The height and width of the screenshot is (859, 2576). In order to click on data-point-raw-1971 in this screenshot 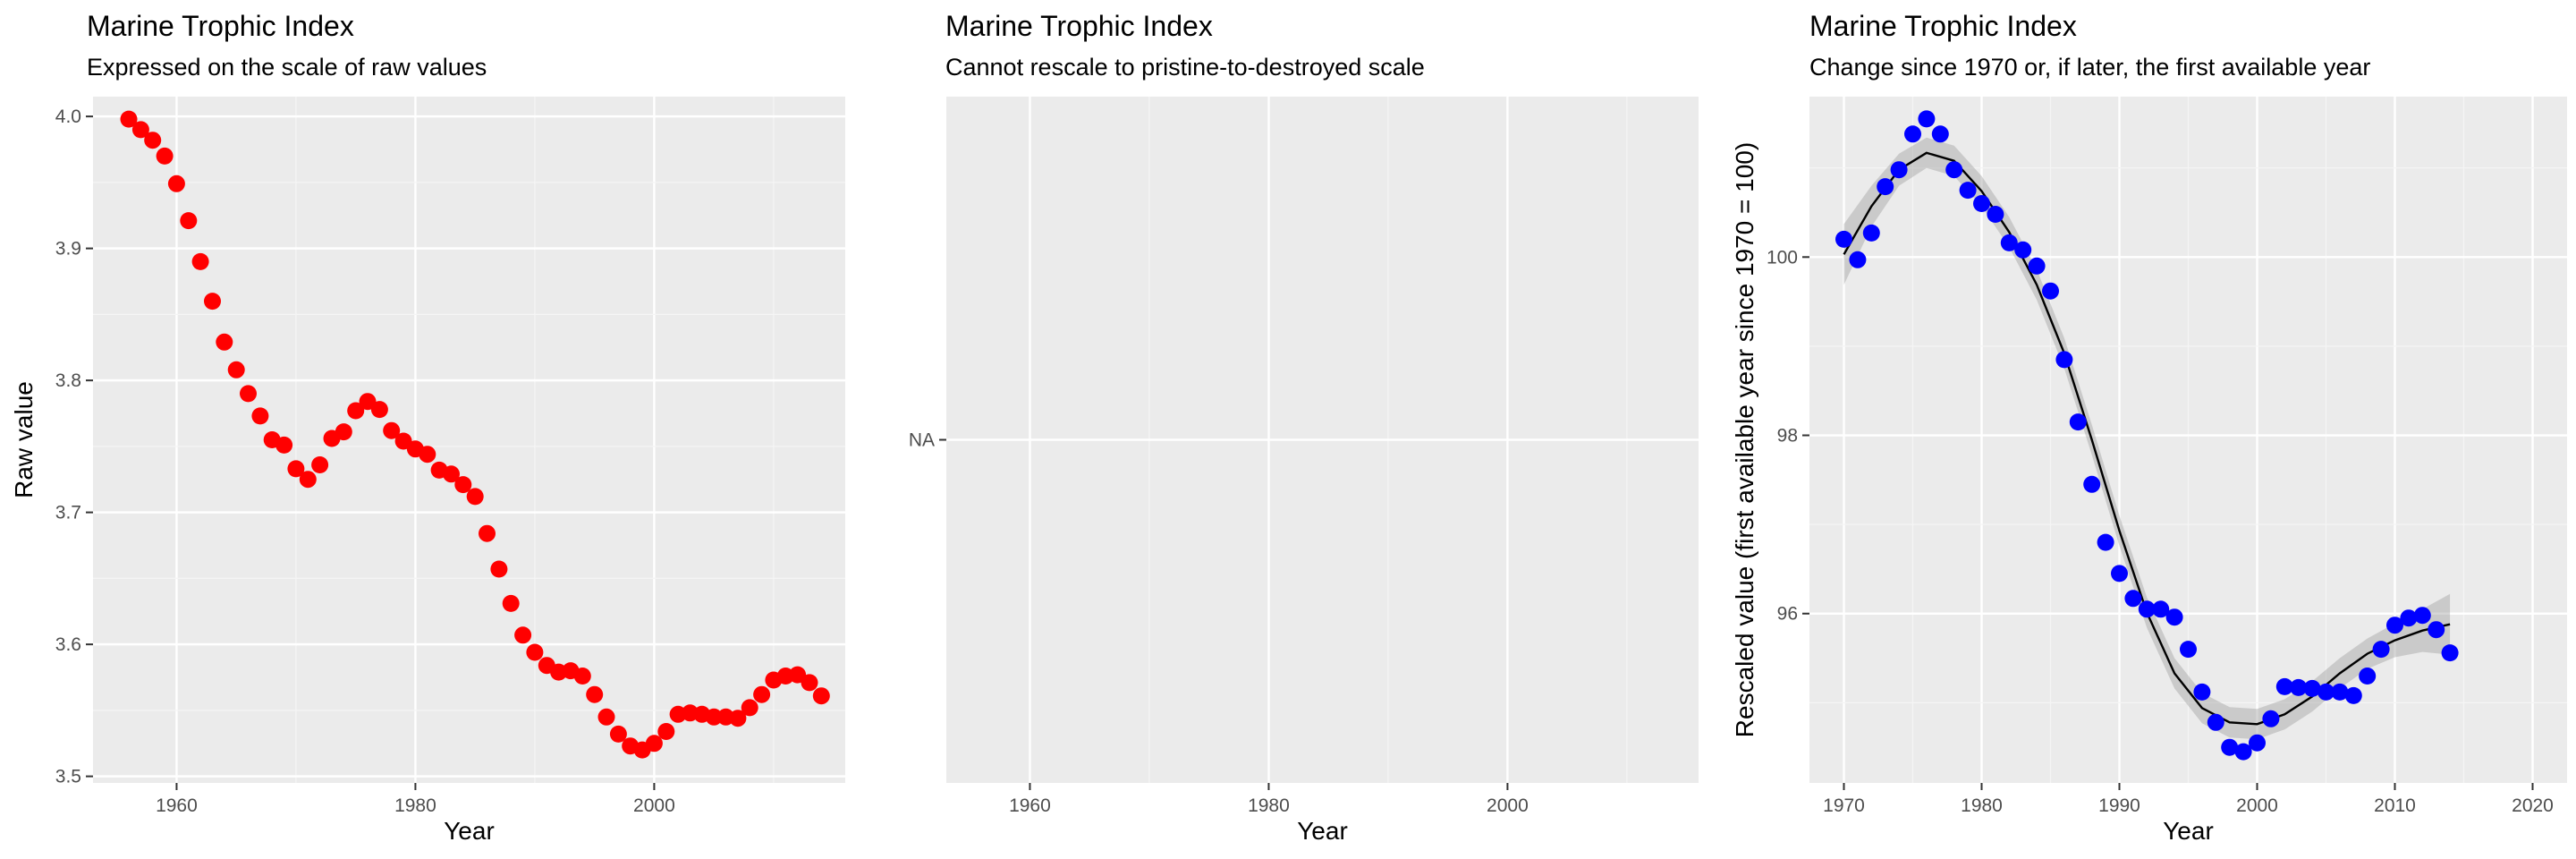, I will do `click(308, 480)`.